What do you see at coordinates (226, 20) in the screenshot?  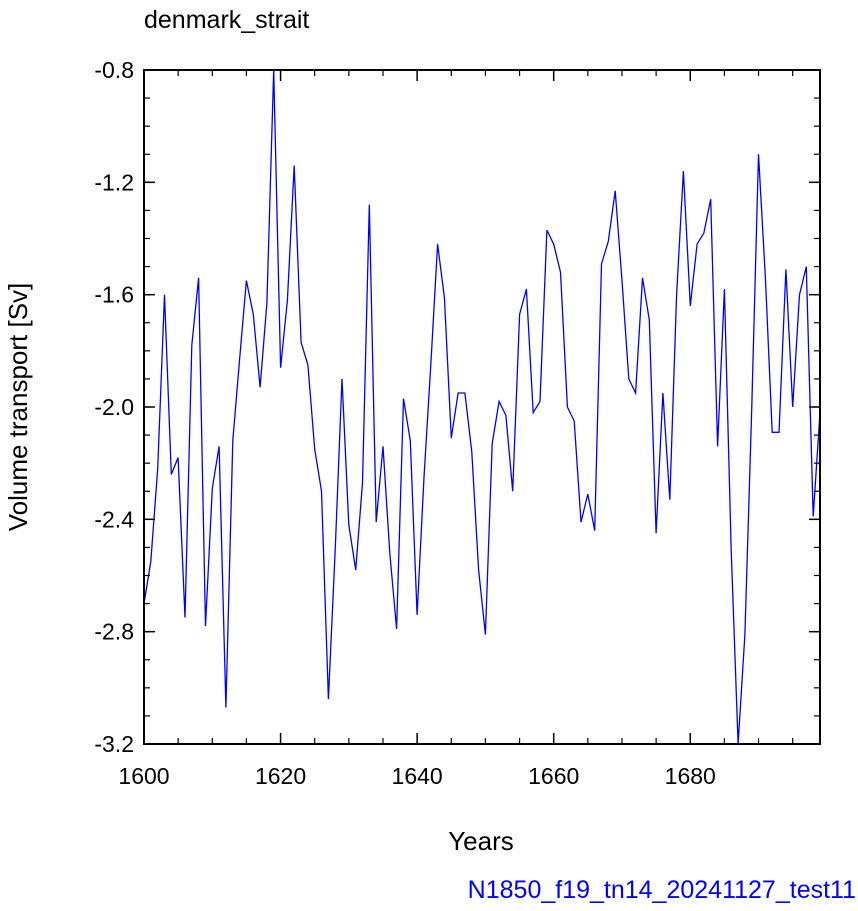 I see `chart-title: denmark_strait` at bounding box center [226, 20].